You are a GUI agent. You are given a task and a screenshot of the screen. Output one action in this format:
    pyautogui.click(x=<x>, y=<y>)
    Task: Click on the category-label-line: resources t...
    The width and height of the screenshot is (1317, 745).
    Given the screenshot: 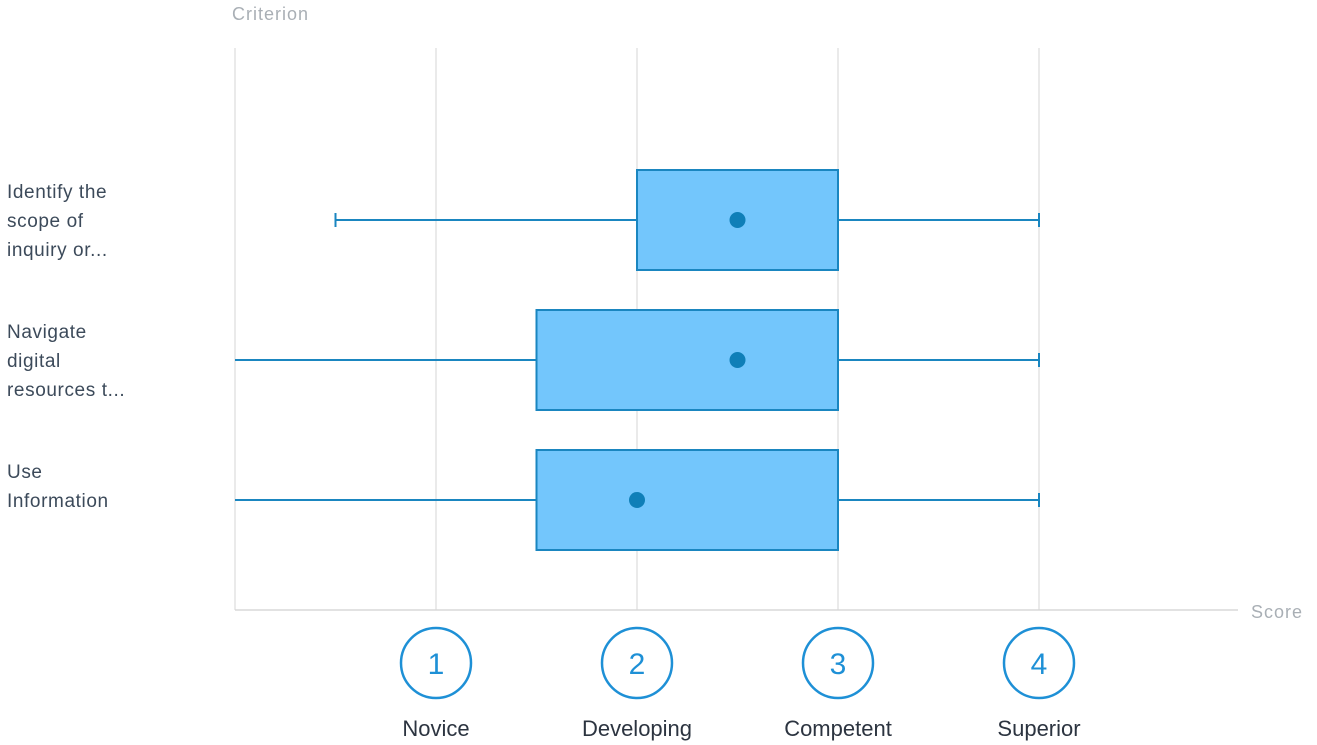 What is the action you would take?
    pyautogui.click(x=66, y=390)
    